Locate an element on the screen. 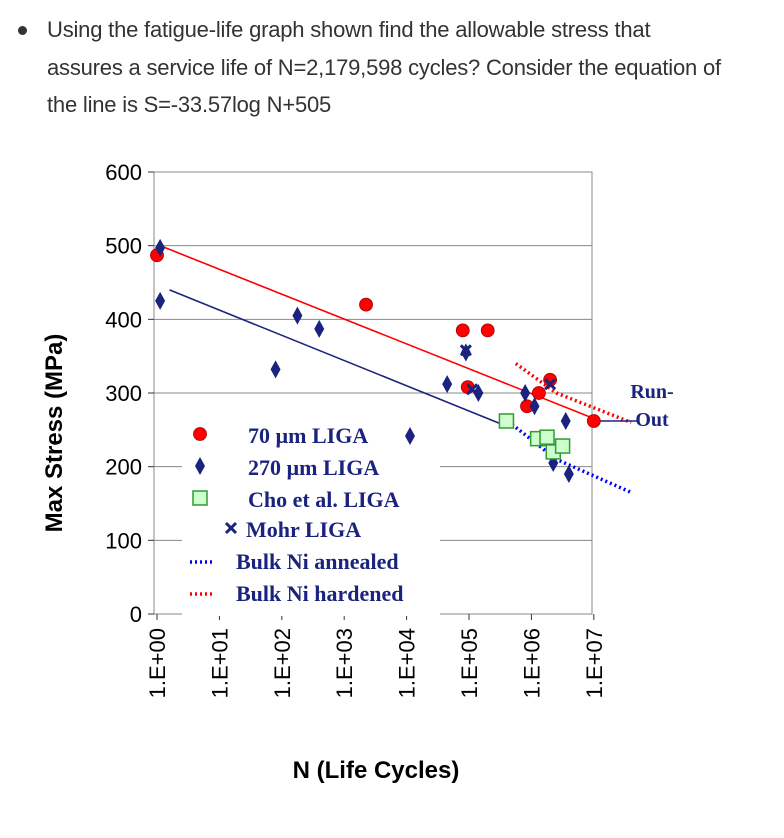 The width and height of the screenshot is (784, 838). legend-label: 270 µm LIGA is located at coordinates (313, 467).